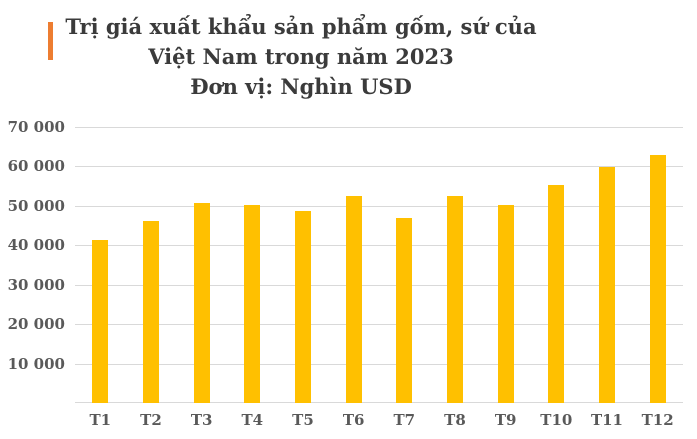  I want to click on x-axis-tick-label: T3, so click(201, 420).